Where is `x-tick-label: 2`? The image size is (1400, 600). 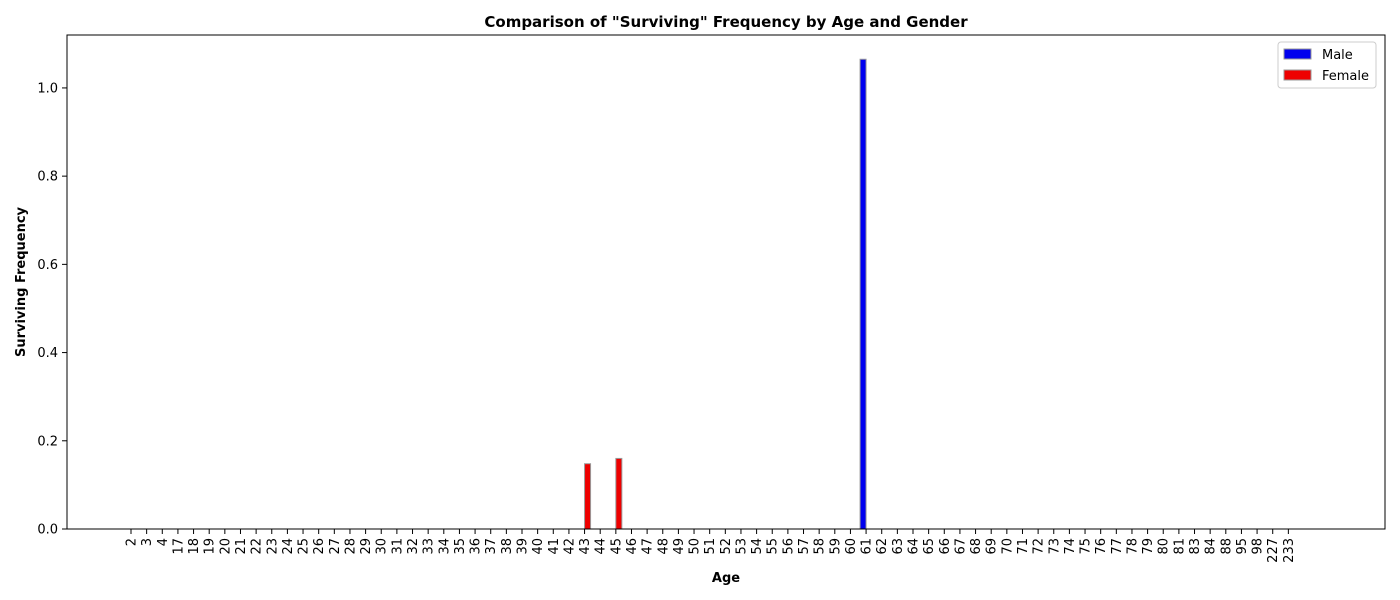
x-tick-label: 2 is located at coordinates (132, 542).